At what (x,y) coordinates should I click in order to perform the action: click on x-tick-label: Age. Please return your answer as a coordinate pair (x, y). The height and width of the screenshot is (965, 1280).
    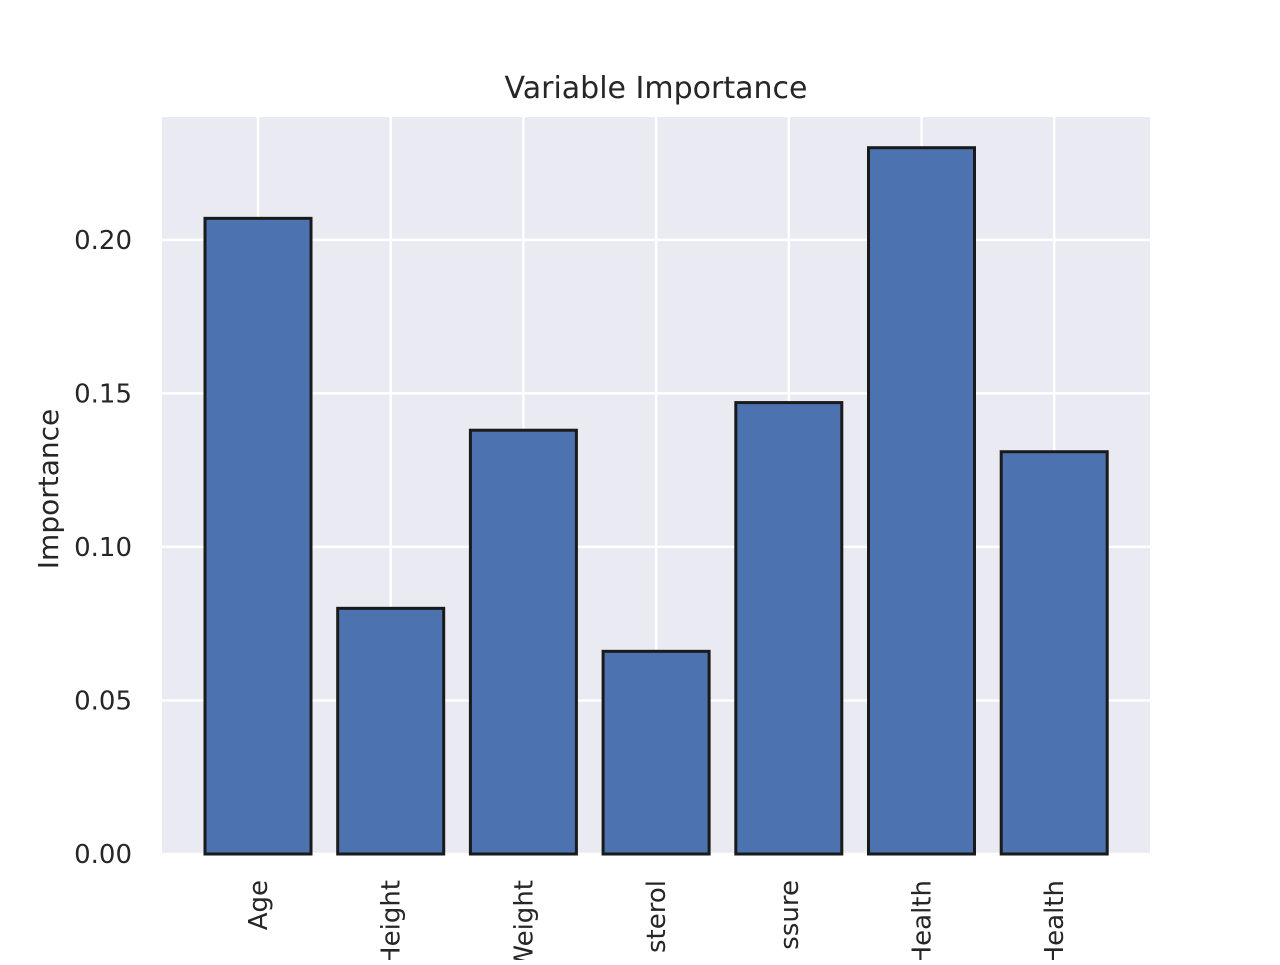
    Looking at the image, I should click on (259, 905).